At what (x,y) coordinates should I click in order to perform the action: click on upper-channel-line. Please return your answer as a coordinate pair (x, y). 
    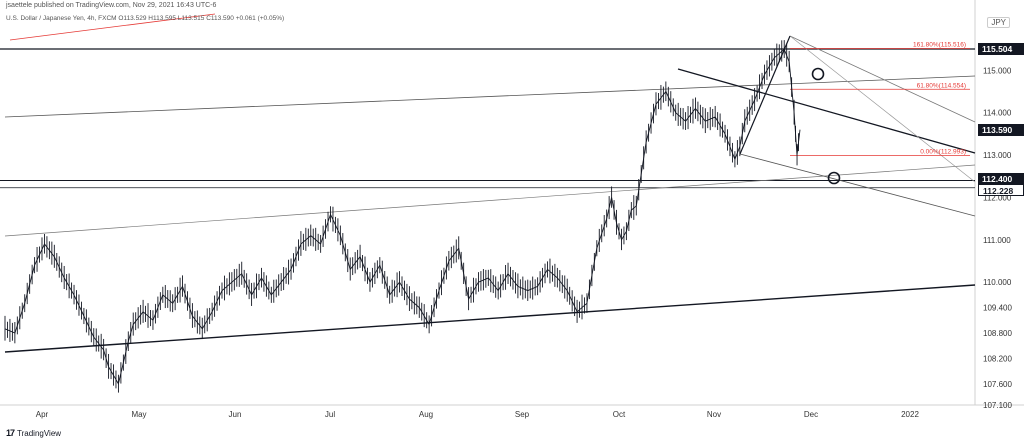
    Looking at the image, I should click on (490, 96).